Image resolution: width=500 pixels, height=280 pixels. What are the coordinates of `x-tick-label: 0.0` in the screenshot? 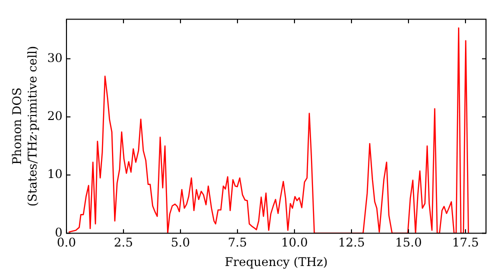 It's located at (66, 243).